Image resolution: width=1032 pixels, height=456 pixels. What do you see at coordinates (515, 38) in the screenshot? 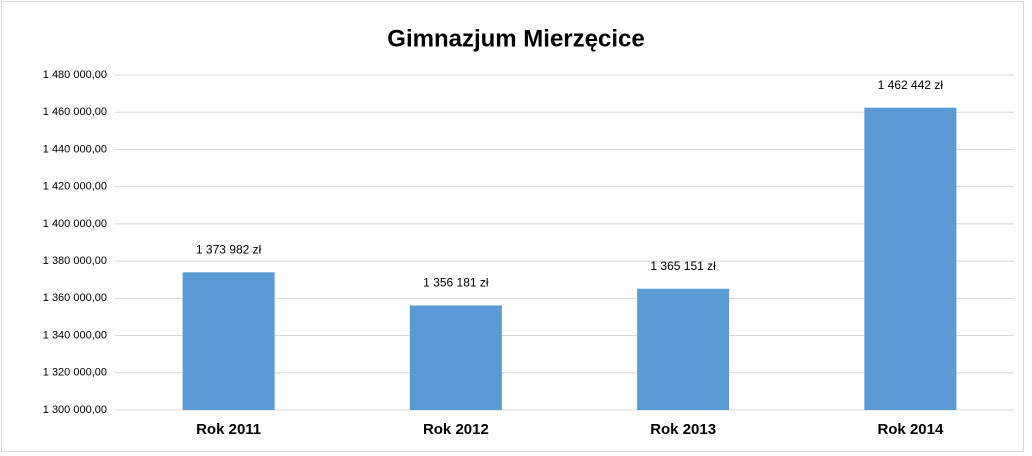
I see `chart-title: Gimnazjum Mierzęcice` at bounding box center [515, 38].